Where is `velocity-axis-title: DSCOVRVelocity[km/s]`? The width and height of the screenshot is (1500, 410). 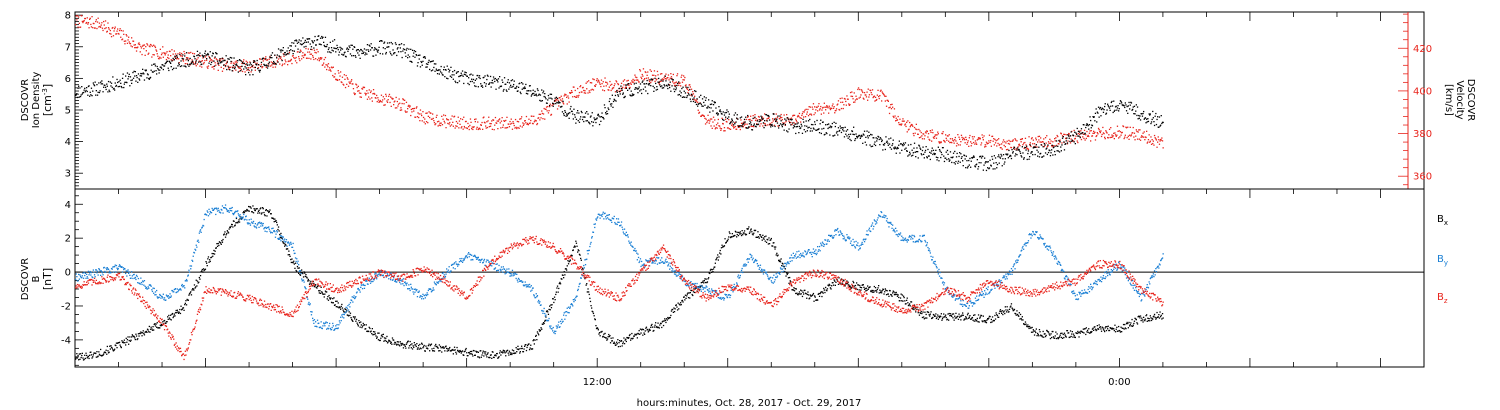 velocity-axis-title: DSCOVRVelocity[km/s] is located at coordinates (1459, 100).